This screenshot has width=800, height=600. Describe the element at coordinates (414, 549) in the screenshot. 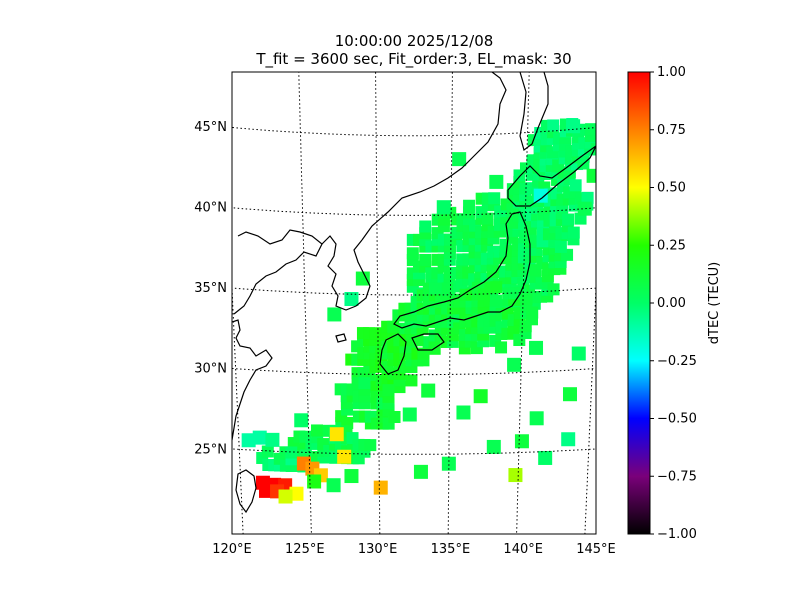

I see `x-axis: 120°E 125°E 130°E 135°E 140°E 145°E` at that location.